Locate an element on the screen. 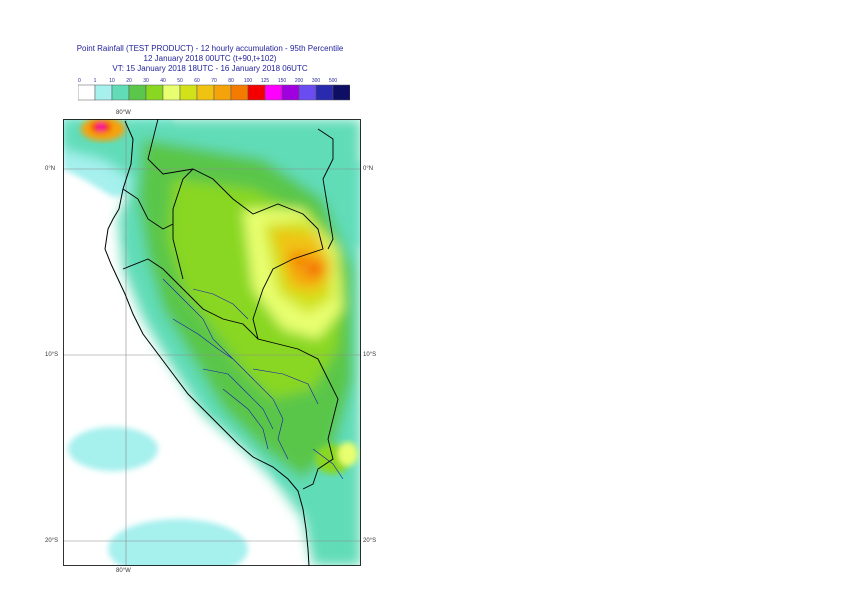  lat-label-left-10: 10°S is located at coordinates (52, 355).